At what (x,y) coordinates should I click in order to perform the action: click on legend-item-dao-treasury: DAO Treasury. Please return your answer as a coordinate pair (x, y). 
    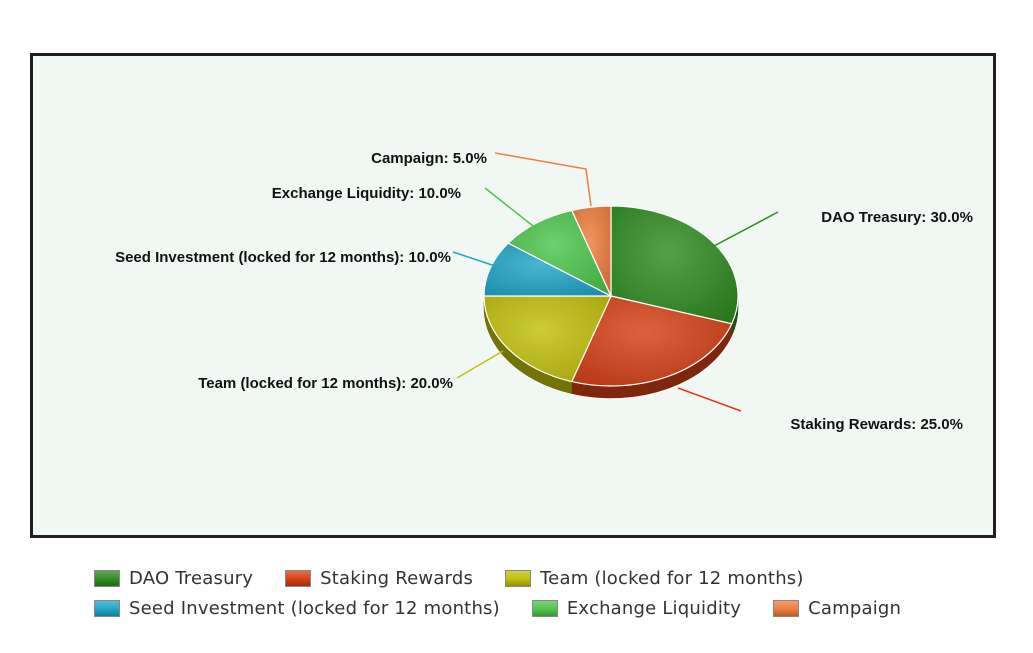
    Looking at the image, I should click on (173, 578).